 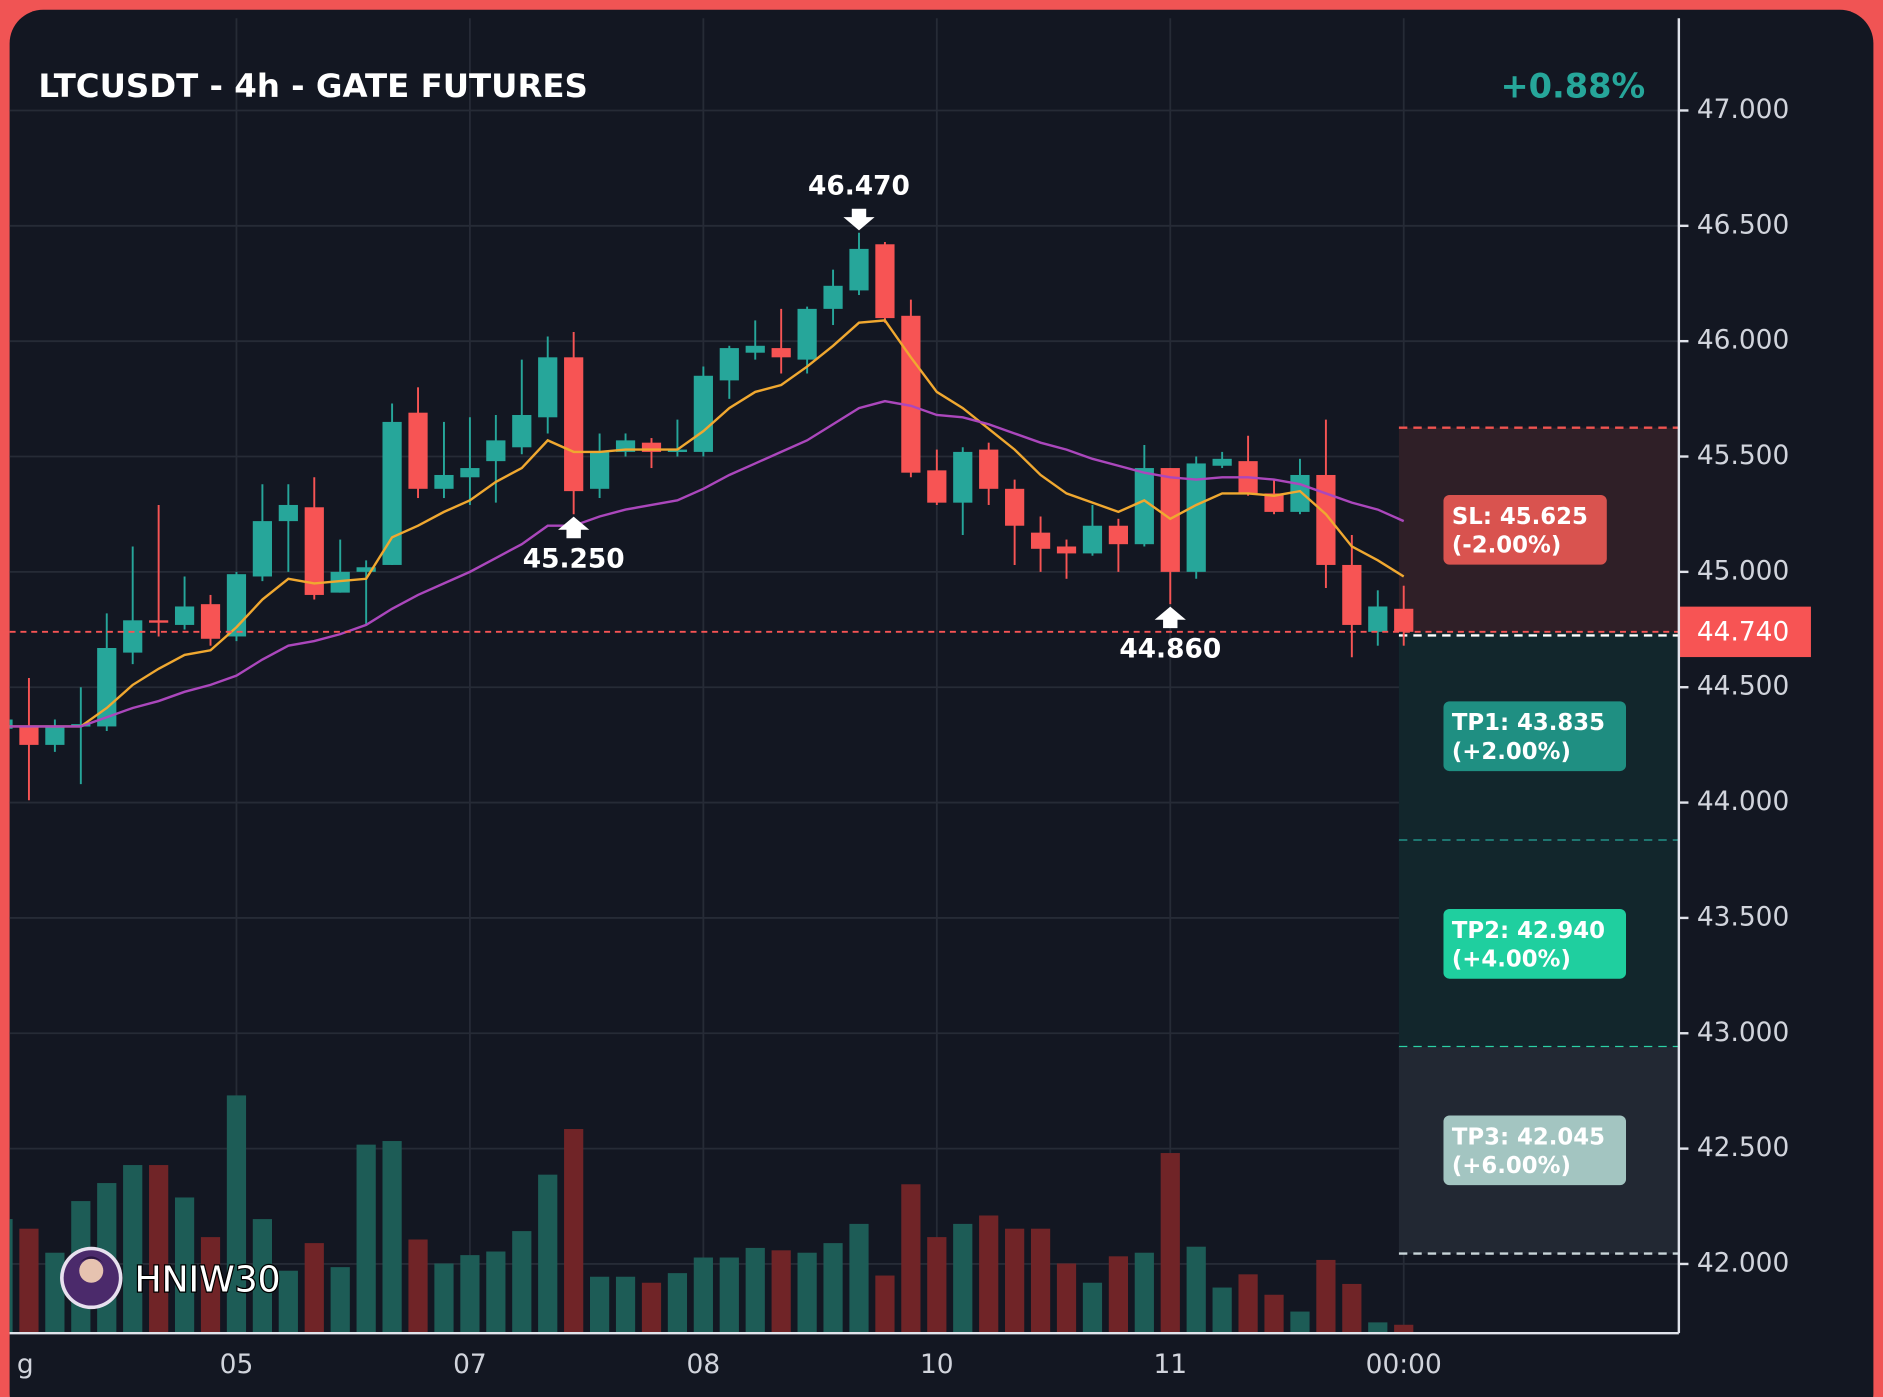 I want to click on last-price-tag, so click(x=1744, y=632).